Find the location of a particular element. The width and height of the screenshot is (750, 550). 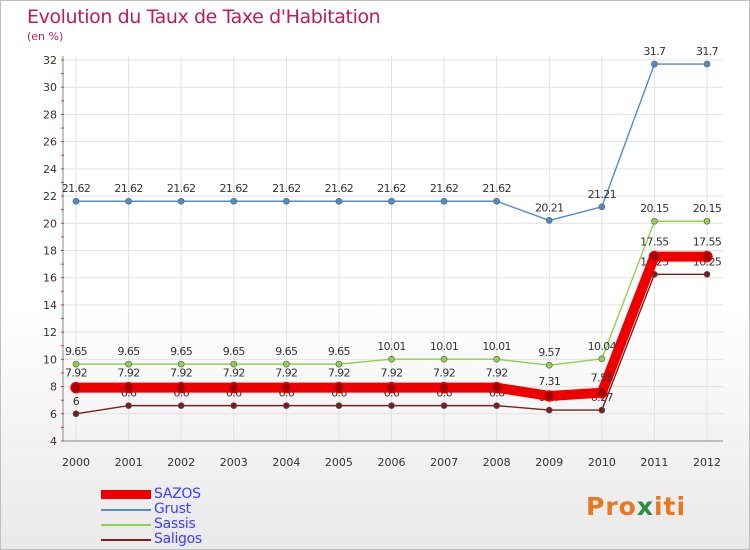

legend: SAZOS Grust Sassis Saligos is located at coordinates (226, 516).